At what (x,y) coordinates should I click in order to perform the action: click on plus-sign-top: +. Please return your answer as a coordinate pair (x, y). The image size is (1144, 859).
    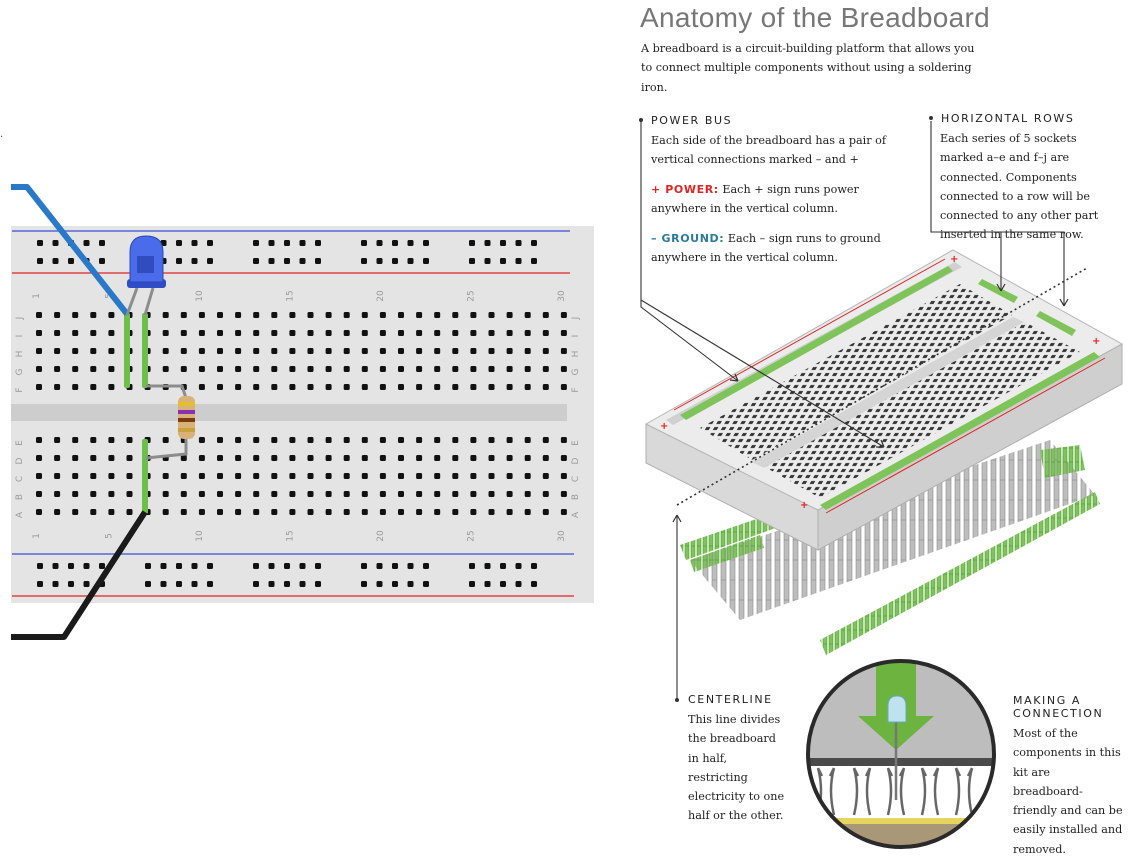
    Looking at the image, I should click on (954, 259).